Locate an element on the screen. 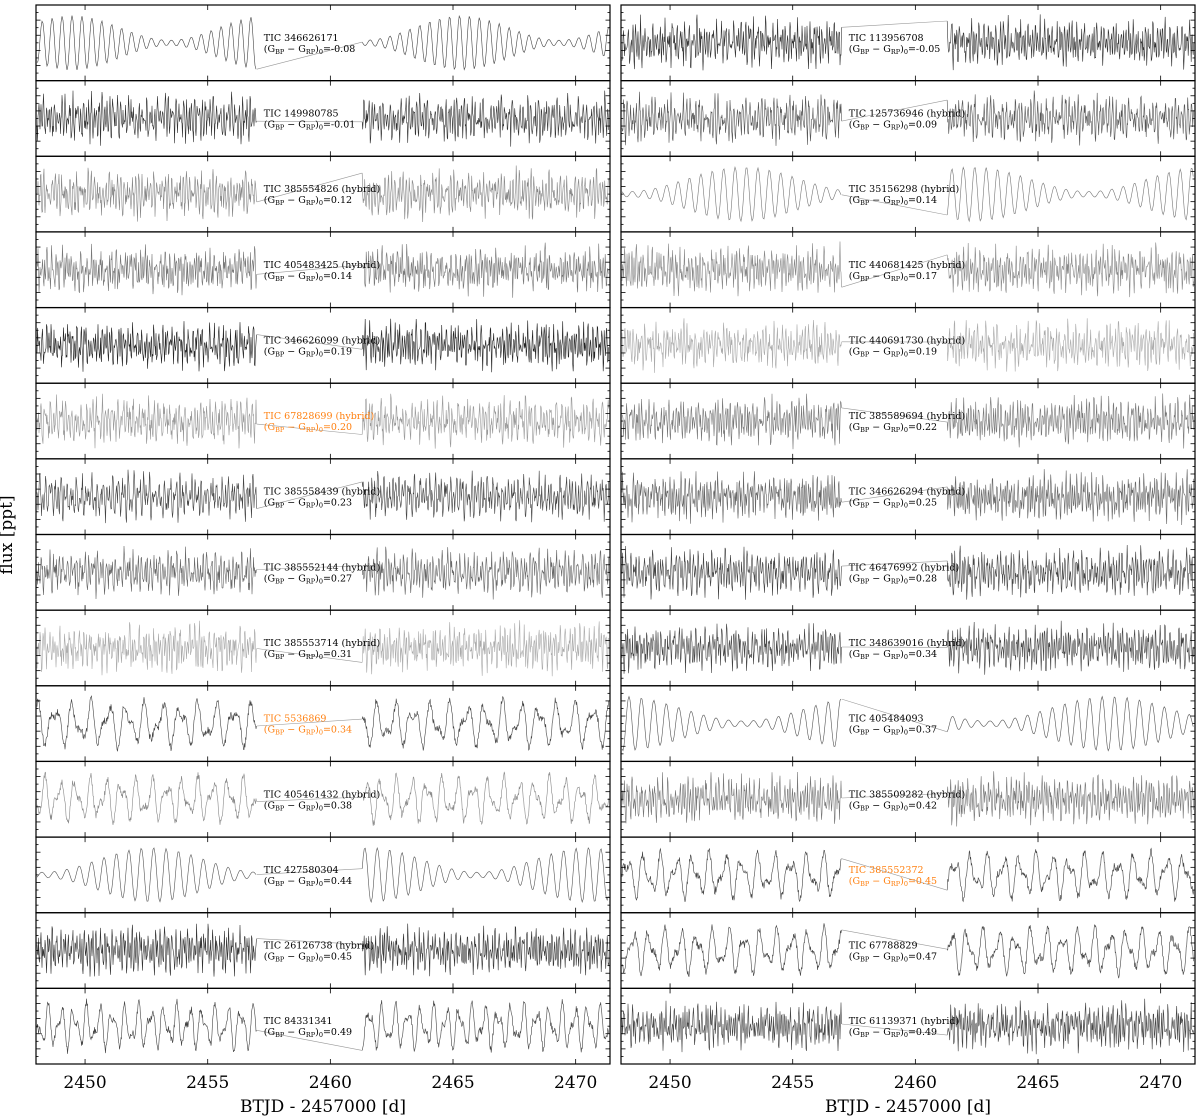 Image resolution: width=1200 pixels, height=1117 pixels. star-label: TIC 440691730 (hybrid) is located at coordinates (907, 340).